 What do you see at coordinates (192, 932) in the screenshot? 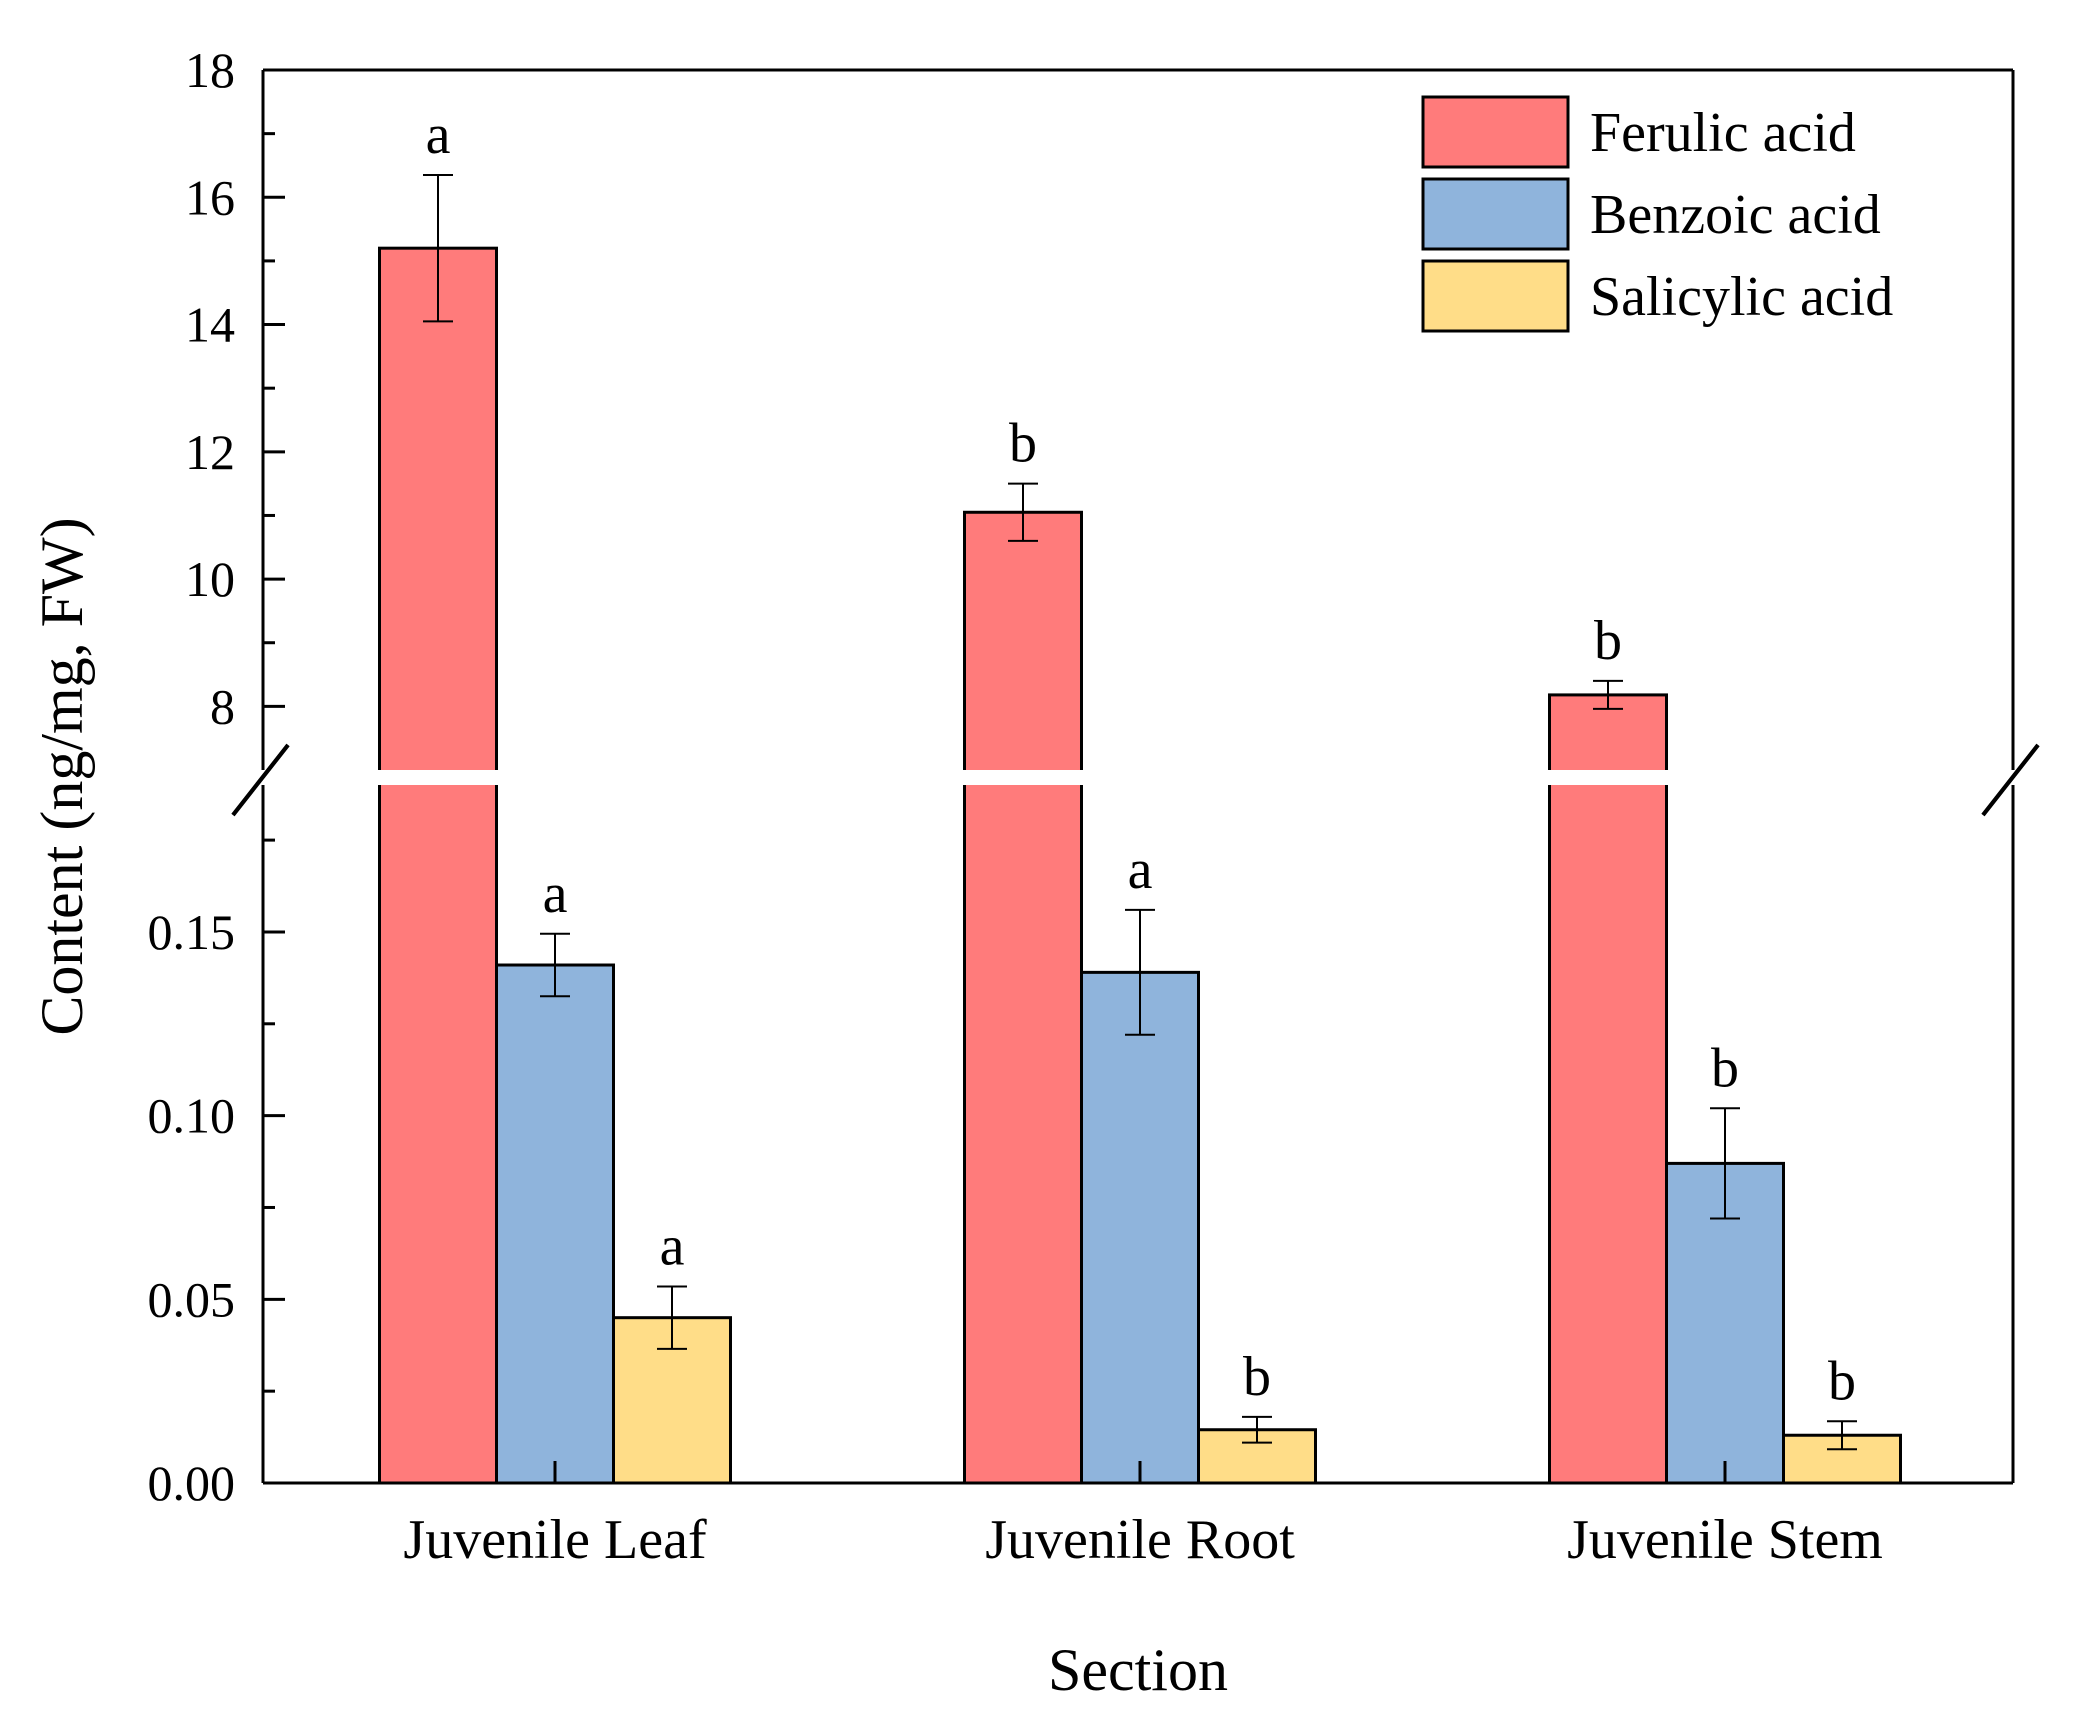
I see `y-tick-label: 0.15` at bounding box center [192, 932].